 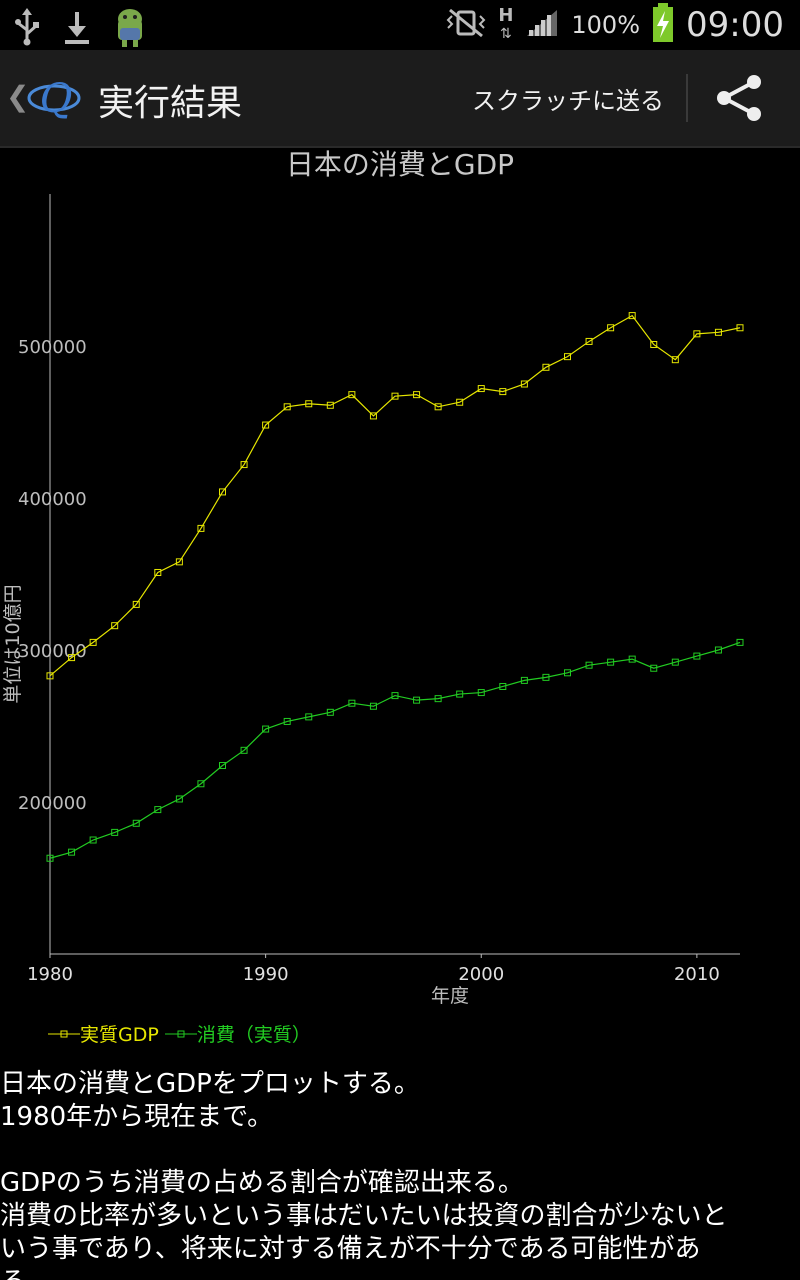 I want to click on network-type-icon: H ⇅, so click(x=506, y=24).